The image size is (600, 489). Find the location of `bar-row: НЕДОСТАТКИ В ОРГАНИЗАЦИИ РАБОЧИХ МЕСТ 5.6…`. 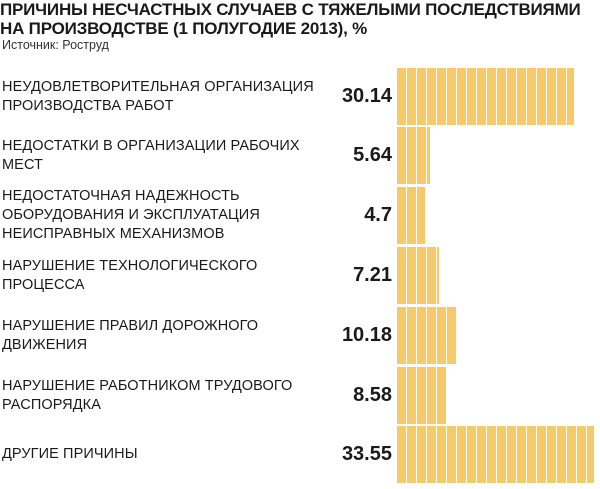

bar-row: НЕДОСТАТКИ В ОРГАНИЗАЦИИ РАБОЧИХ МЕСТ 5.6… is located at coordinates (300, 155).